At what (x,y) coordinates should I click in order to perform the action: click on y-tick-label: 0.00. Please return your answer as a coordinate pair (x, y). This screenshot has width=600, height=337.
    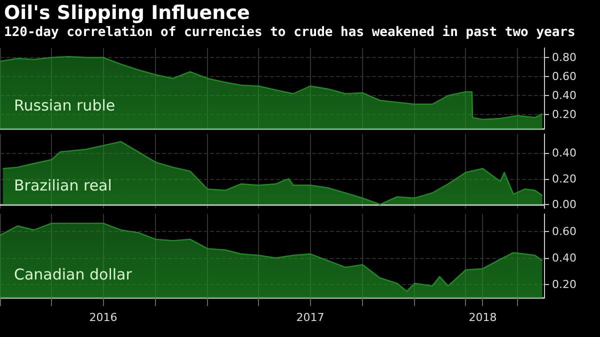
    Looking at the image, I should click on (564, 204).